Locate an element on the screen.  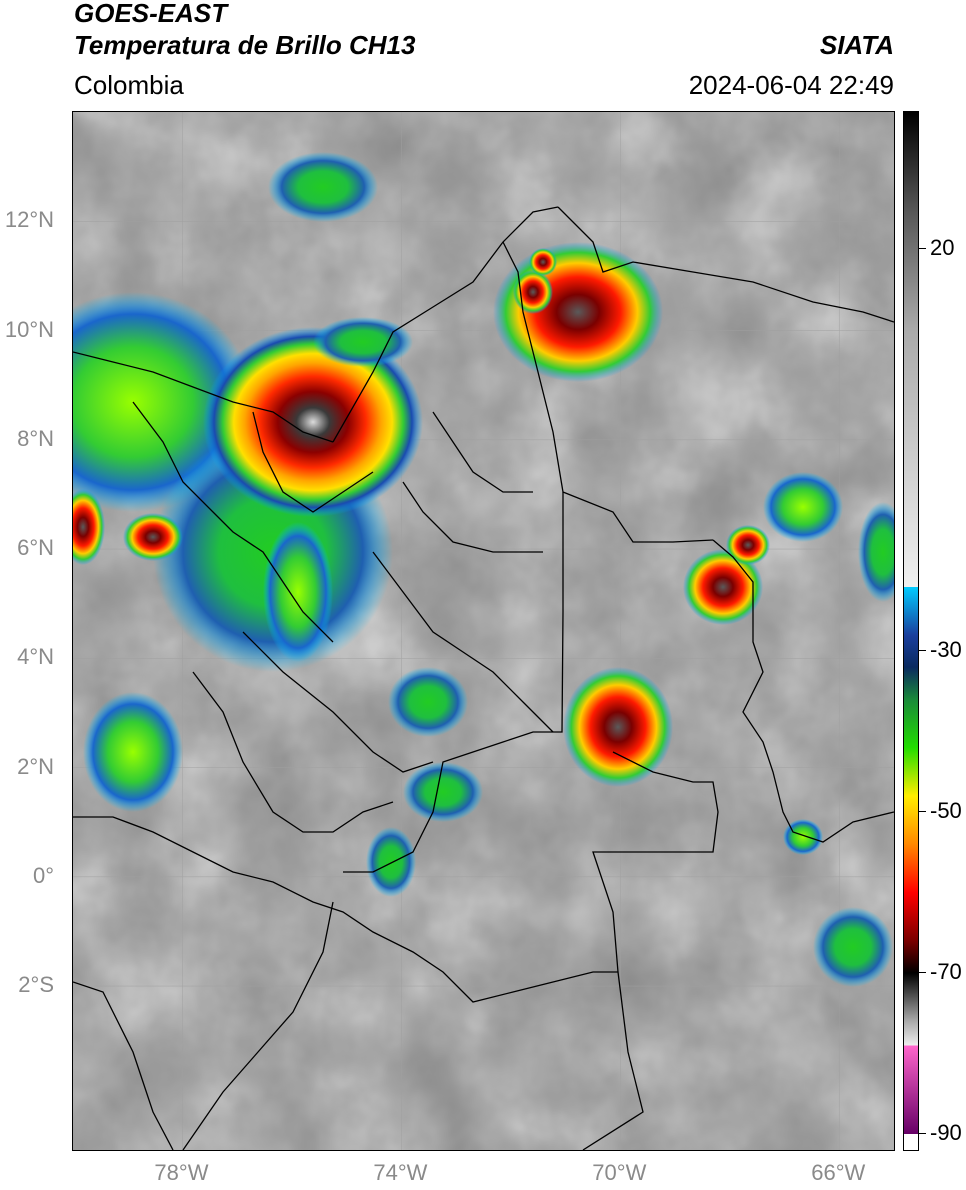
colorbar-label: 20 is located at coordinates (942, 247).